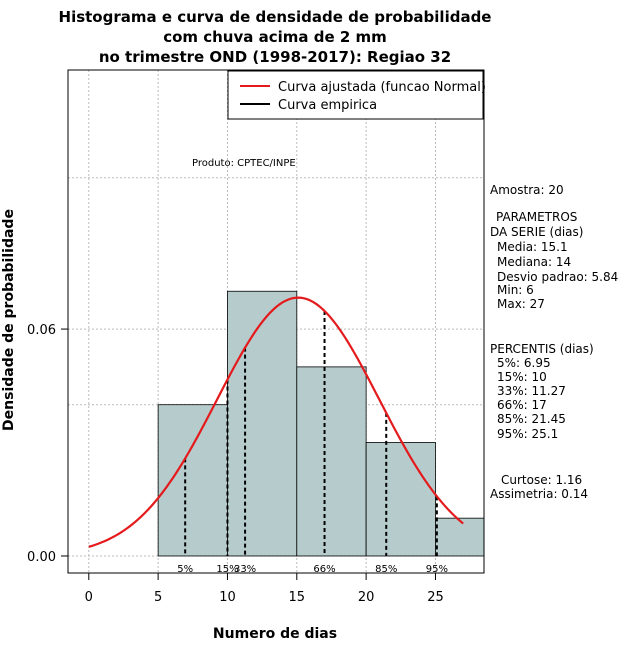  Describe the element at coordinates (527, 190) in the screenshot. I see `stat-amostra: Amostra: 20` at that location.